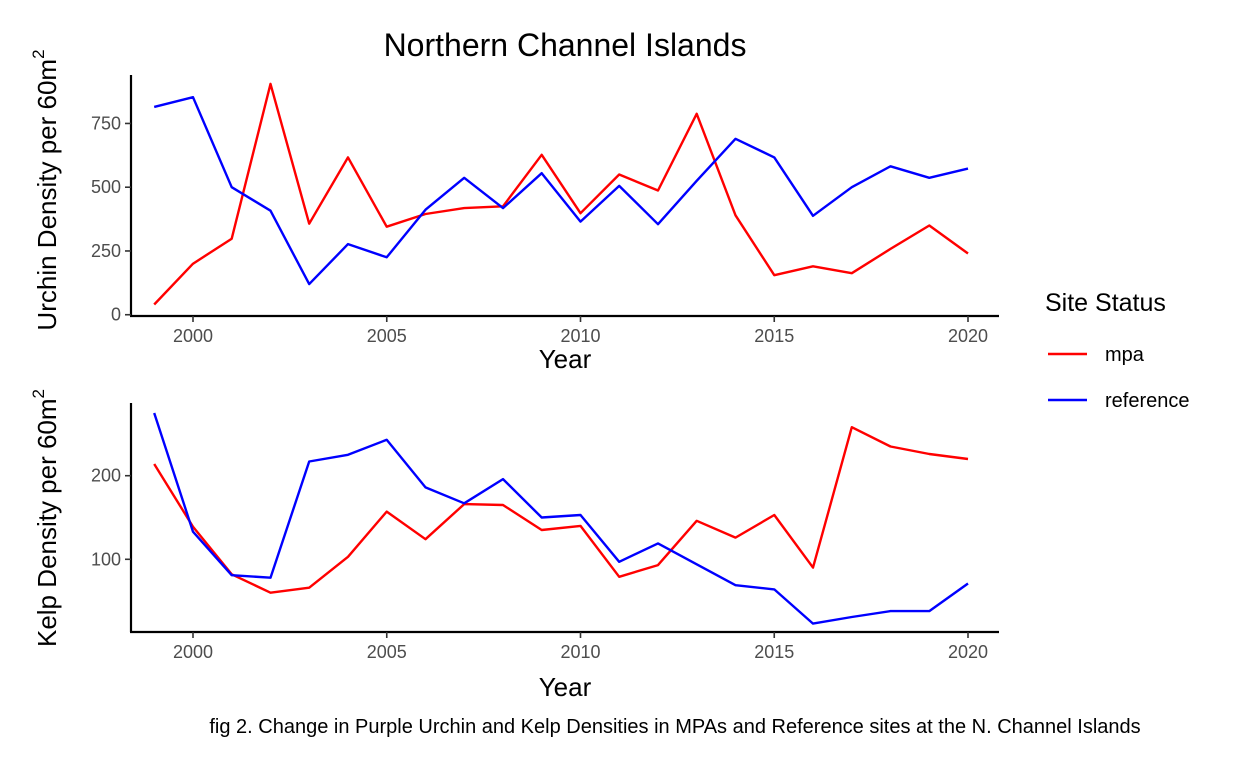 The height and width of the screenshot is (768, 1248). I want to click on kelp-y-tick-label: 100, so click(106, 559).